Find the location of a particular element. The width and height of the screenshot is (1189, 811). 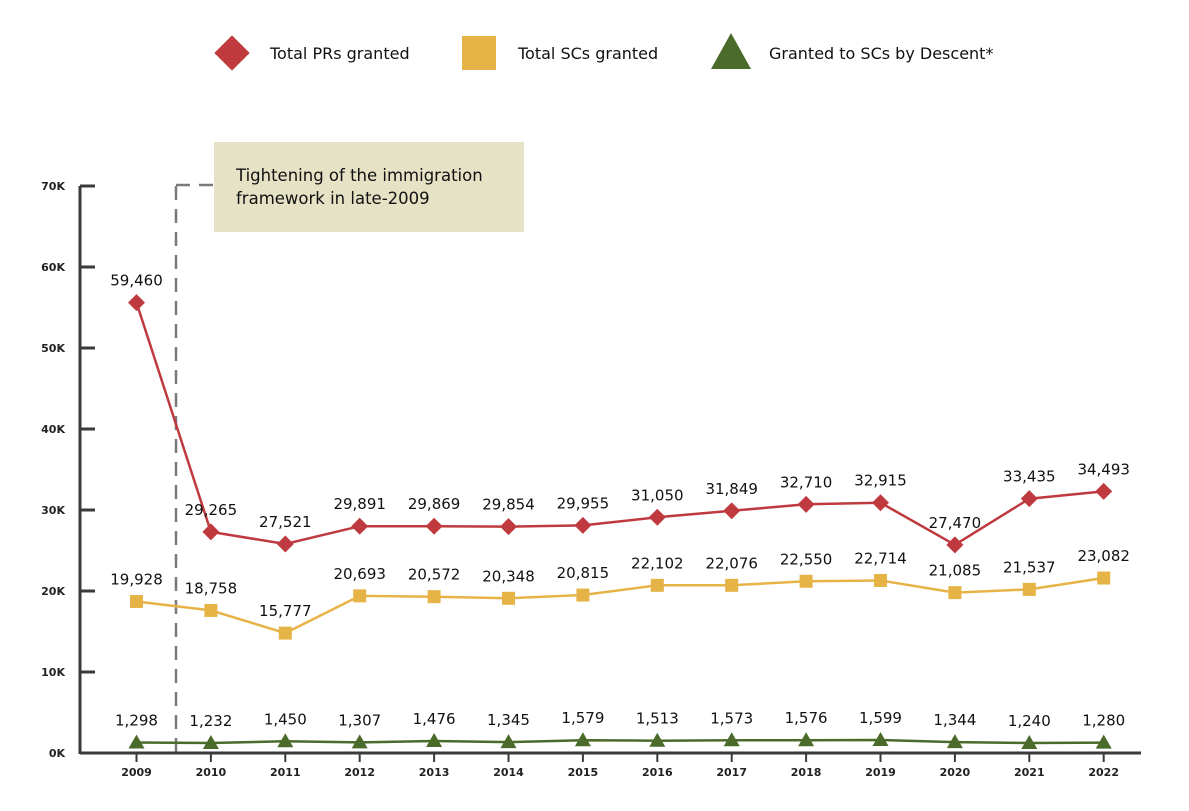

data-point-descent-2018 is located at coordinates (806, 739).